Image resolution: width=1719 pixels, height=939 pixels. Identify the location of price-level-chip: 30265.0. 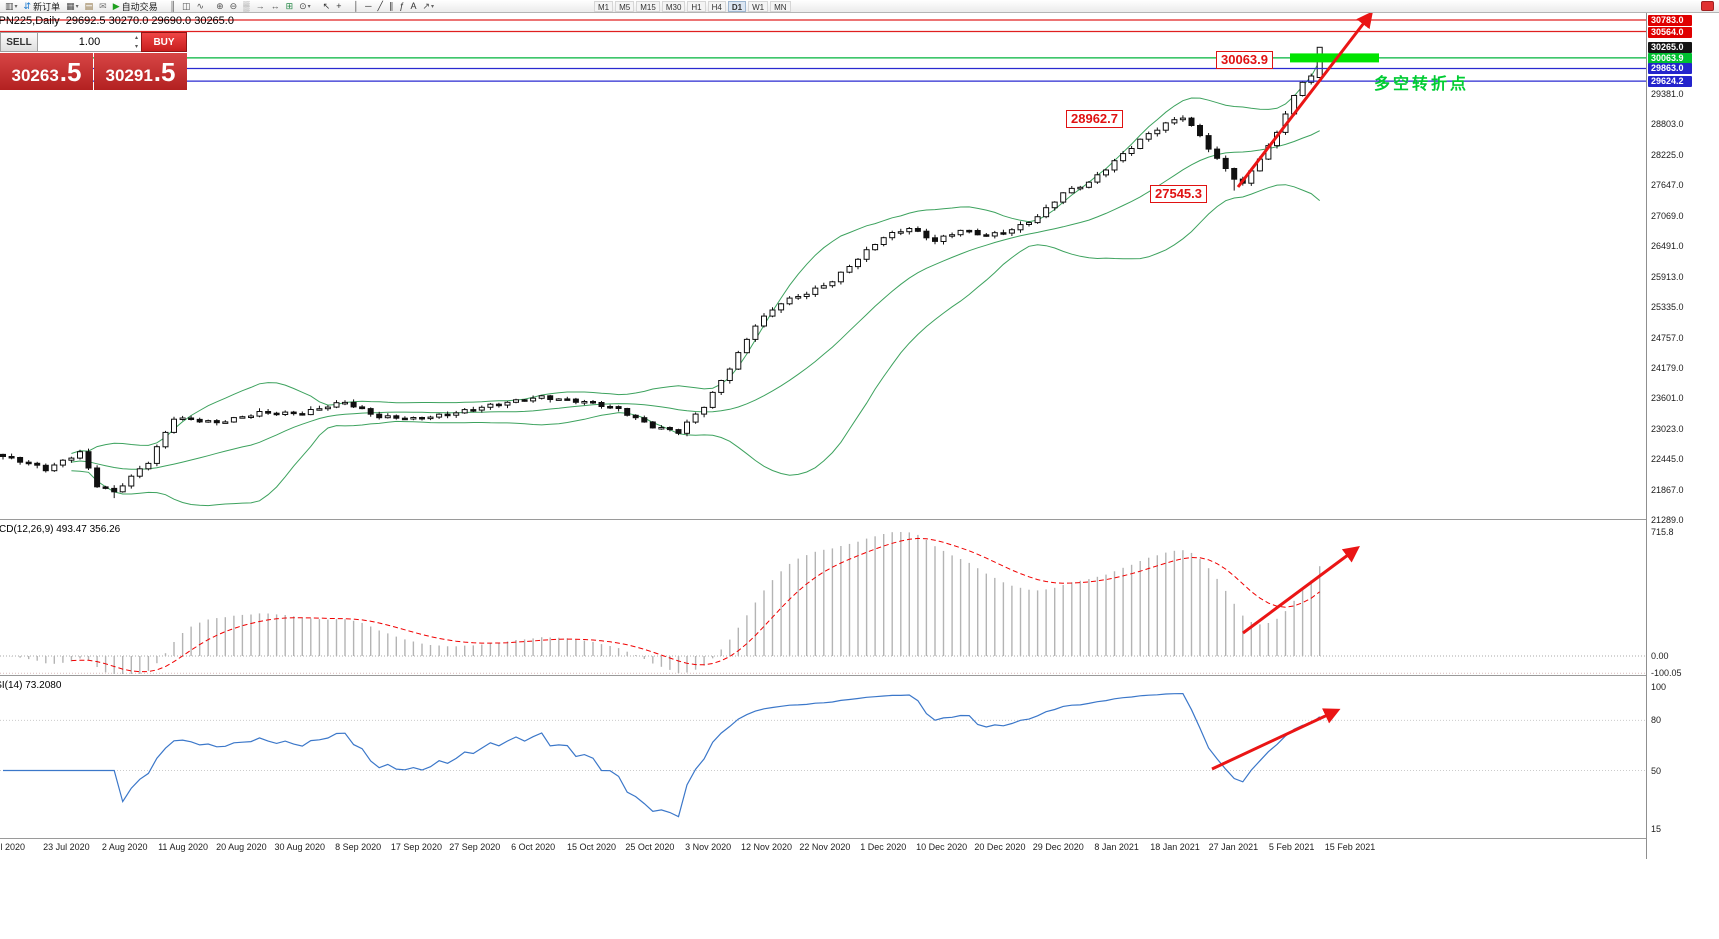
(1670, 48).